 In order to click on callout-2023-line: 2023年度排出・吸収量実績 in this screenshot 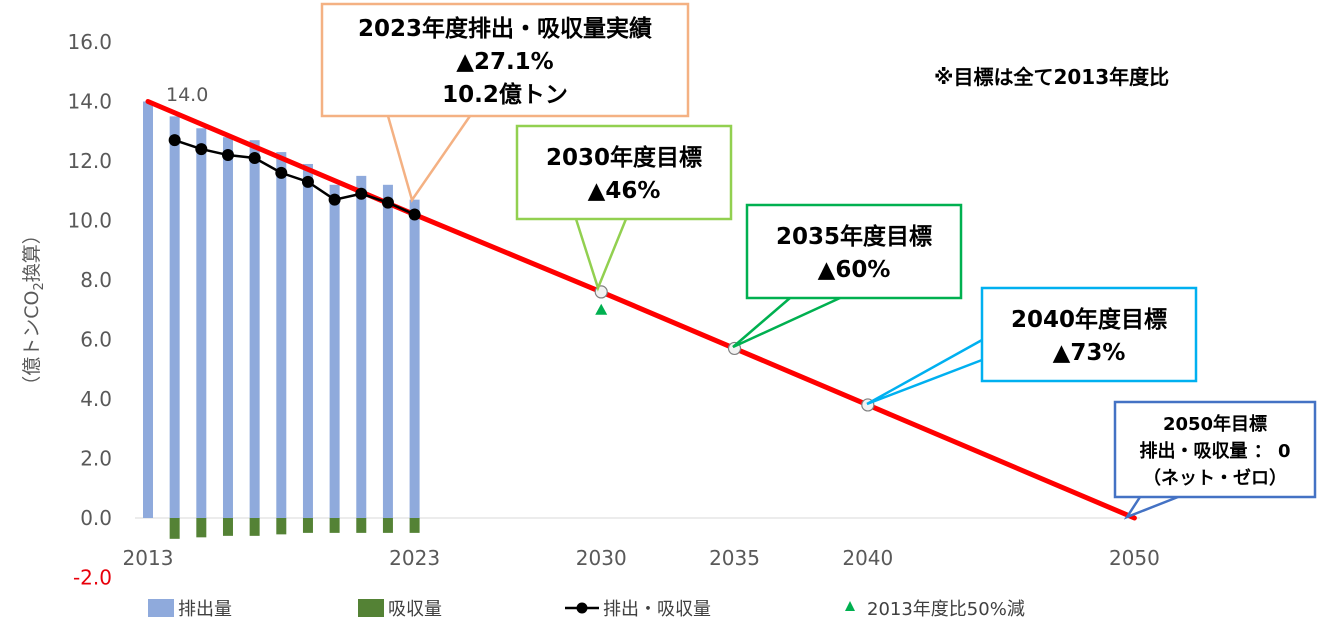, I will do `click(505, 28)`.